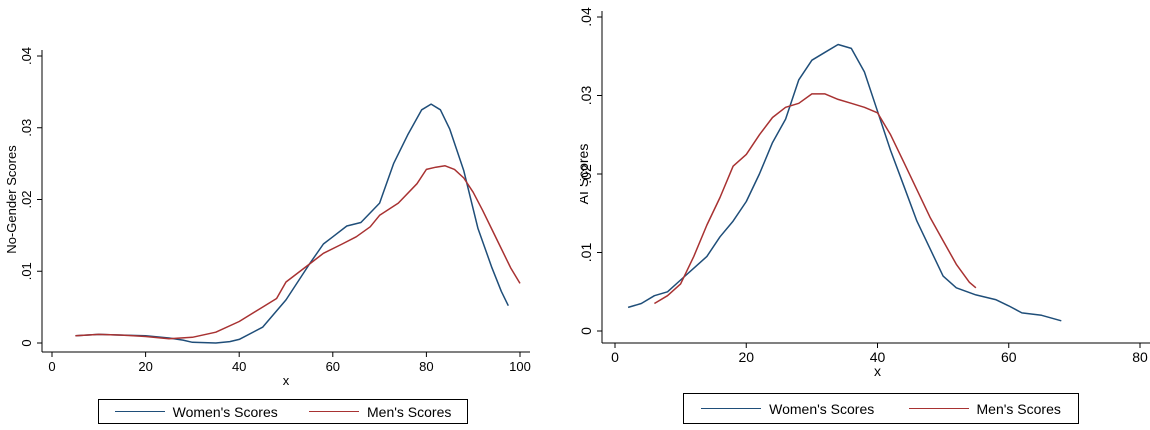 The width and height of the screenshot is (1150, 430). What do you see at coordinates (587, 96) in the screenshot?
I see `chart1-y-tick-label: .03` at bounding box center [587, 96].